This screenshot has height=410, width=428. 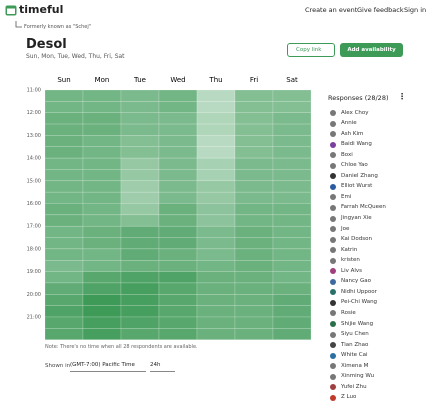 I want to click on day-label: Wed, so click(x=177, y=80).